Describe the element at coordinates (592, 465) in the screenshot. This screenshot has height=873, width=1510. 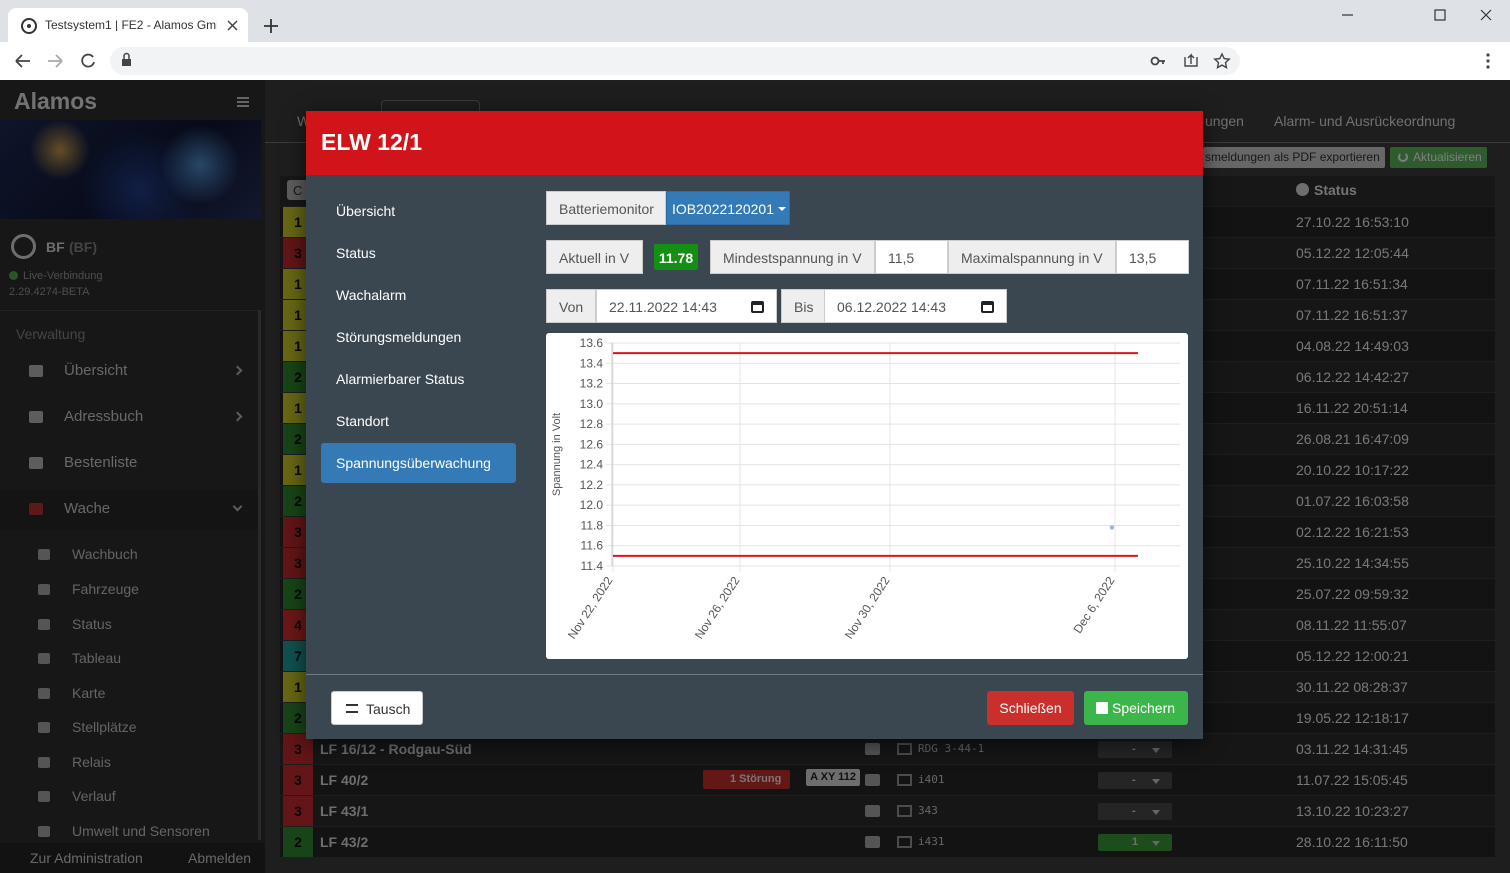
I see `y-tick-label: 12.4` at that location.